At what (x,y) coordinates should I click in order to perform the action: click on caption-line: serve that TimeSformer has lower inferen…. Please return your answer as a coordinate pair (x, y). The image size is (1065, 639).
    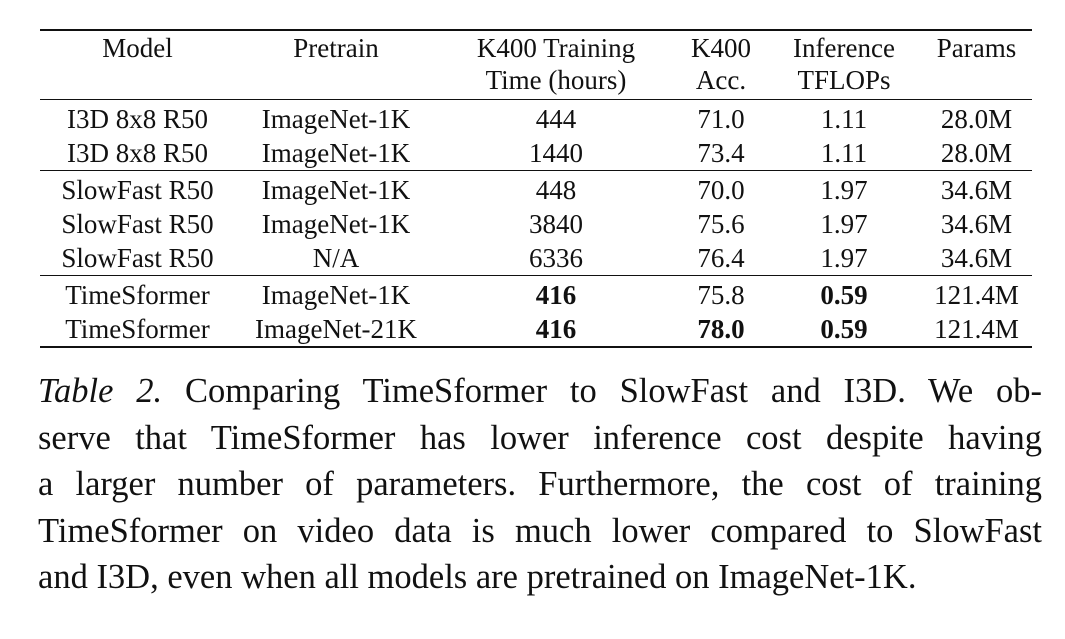
    Looking at the image, I should click on (540, 438).